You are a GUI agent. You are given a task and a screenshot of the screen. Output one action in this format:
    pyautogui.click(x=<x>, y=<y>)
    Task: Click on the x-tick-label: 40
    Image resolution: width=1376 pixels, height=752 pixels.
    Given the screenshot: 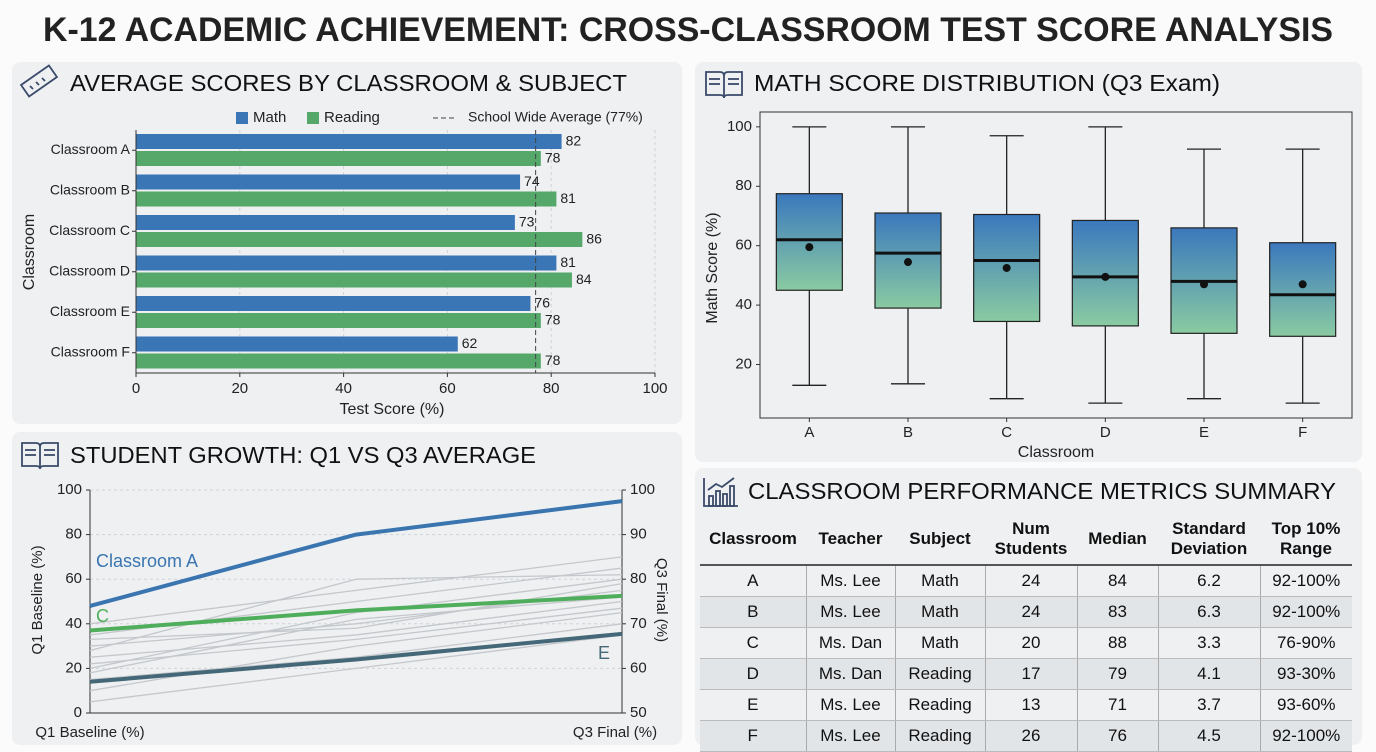 What is the action you would take?
    pyautogui.click(x=343, y=388)
    